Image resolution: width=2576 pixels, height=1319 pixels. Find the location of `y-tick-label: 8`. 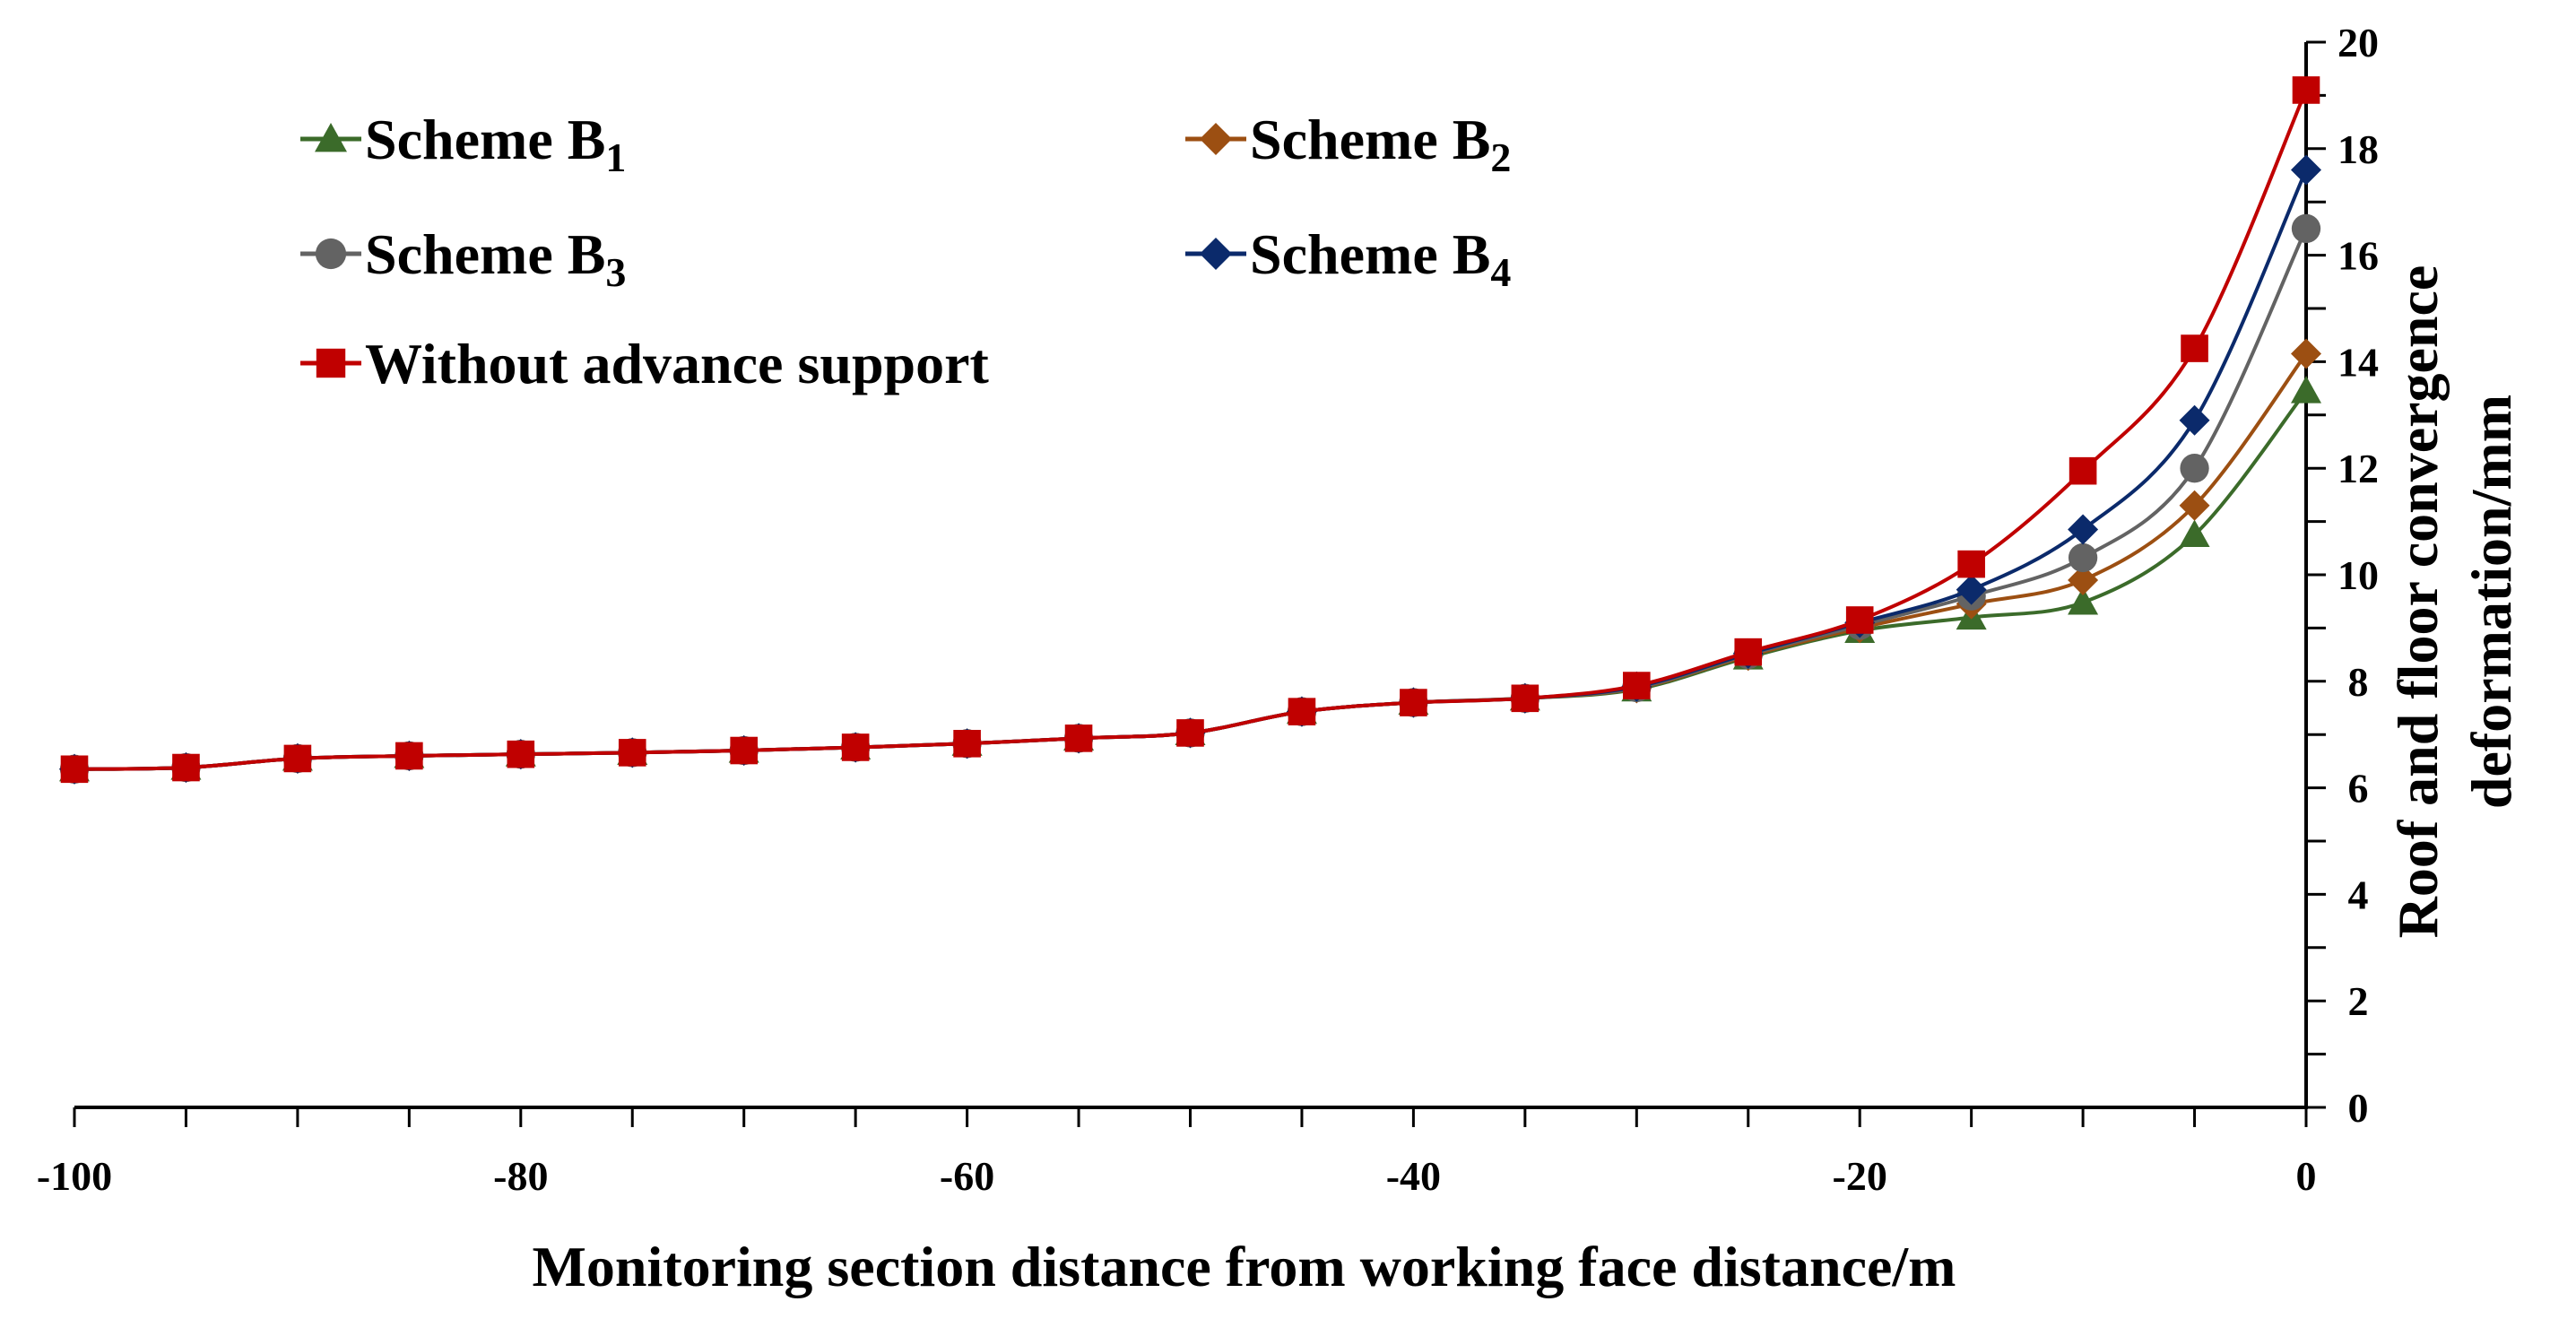

y-tick-label: 8 is located at coordinates (2358, 682).